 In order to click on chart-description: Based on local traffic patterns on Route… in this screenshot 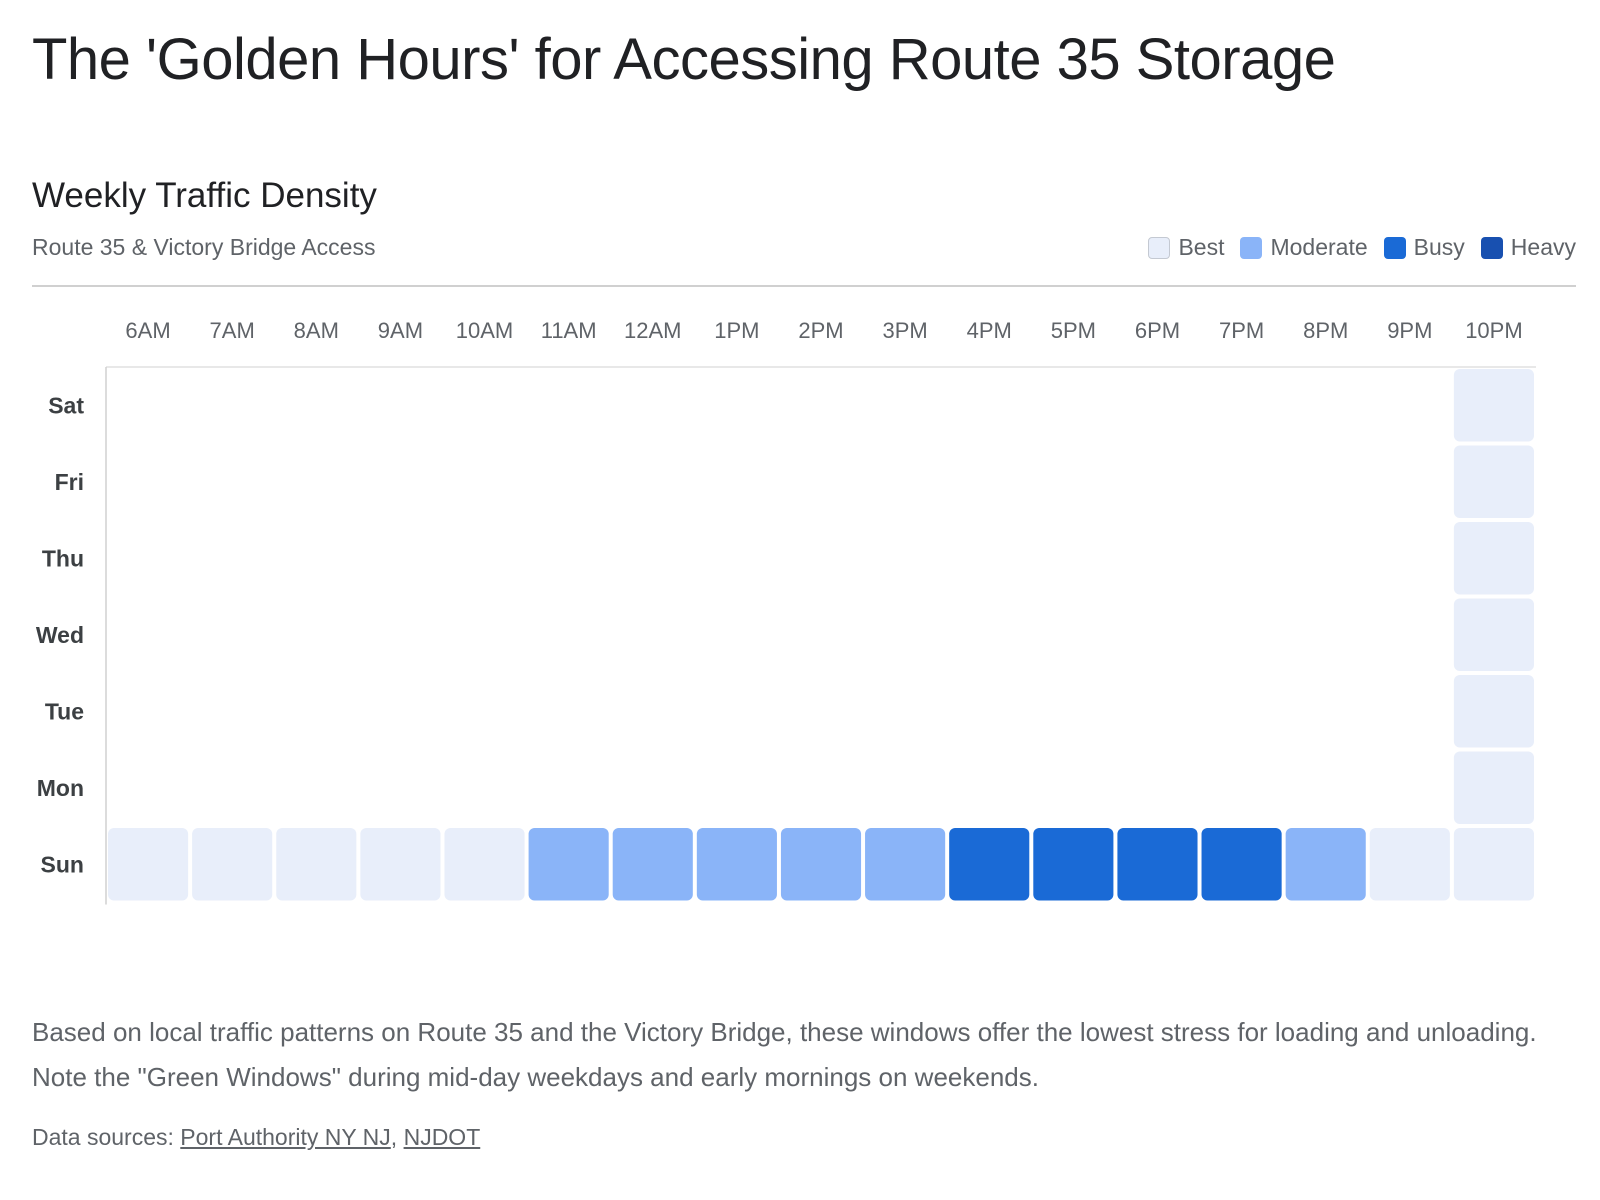, I will do `click(784, 1054)`.